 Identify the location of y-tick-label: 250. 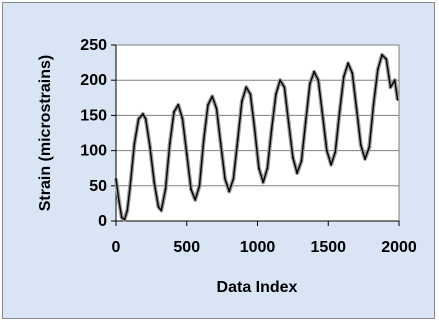
(93, 45).